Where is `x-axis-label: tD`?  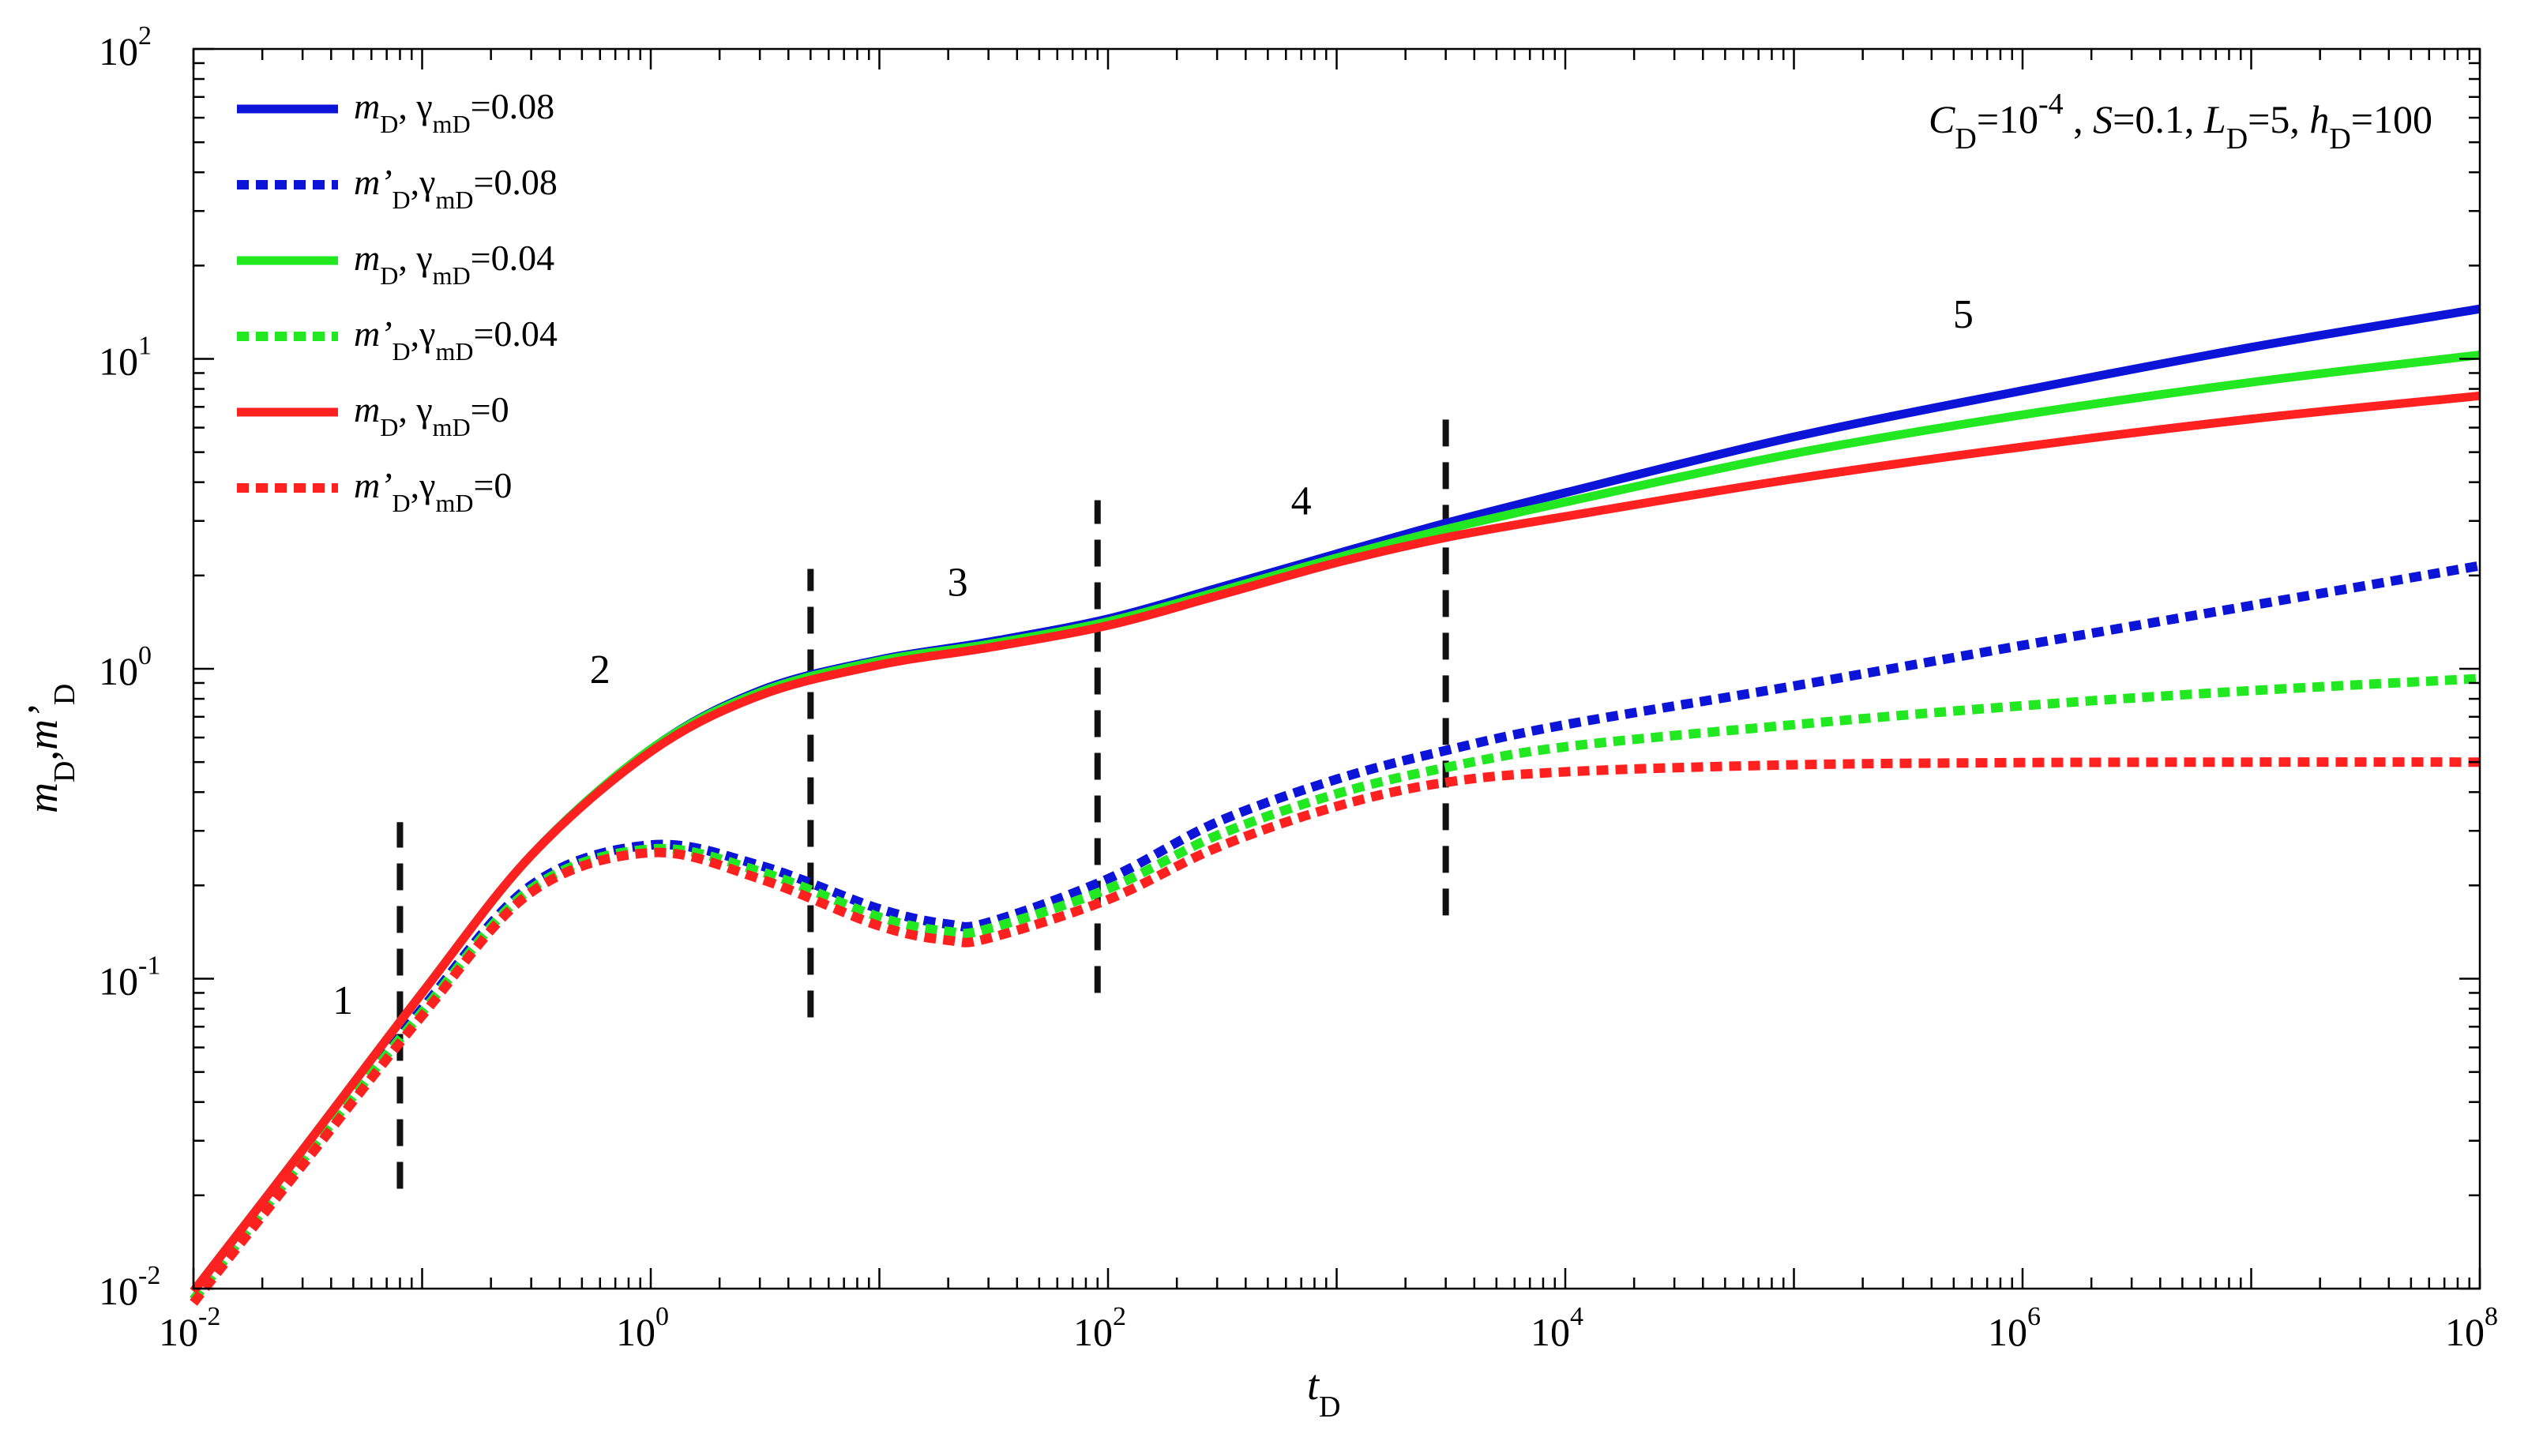 x-axis-label: tD is located at coordinates (1324, 1392).